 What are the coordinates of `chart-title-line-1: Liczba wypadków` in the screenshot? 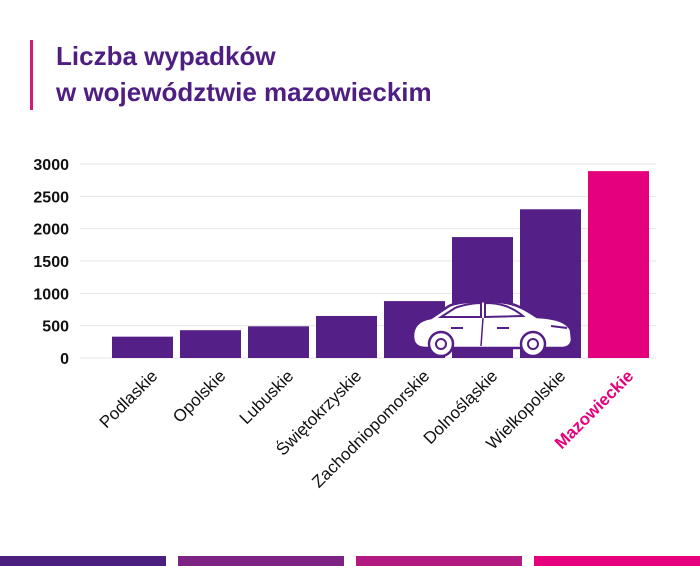 It's located at (166, 56).